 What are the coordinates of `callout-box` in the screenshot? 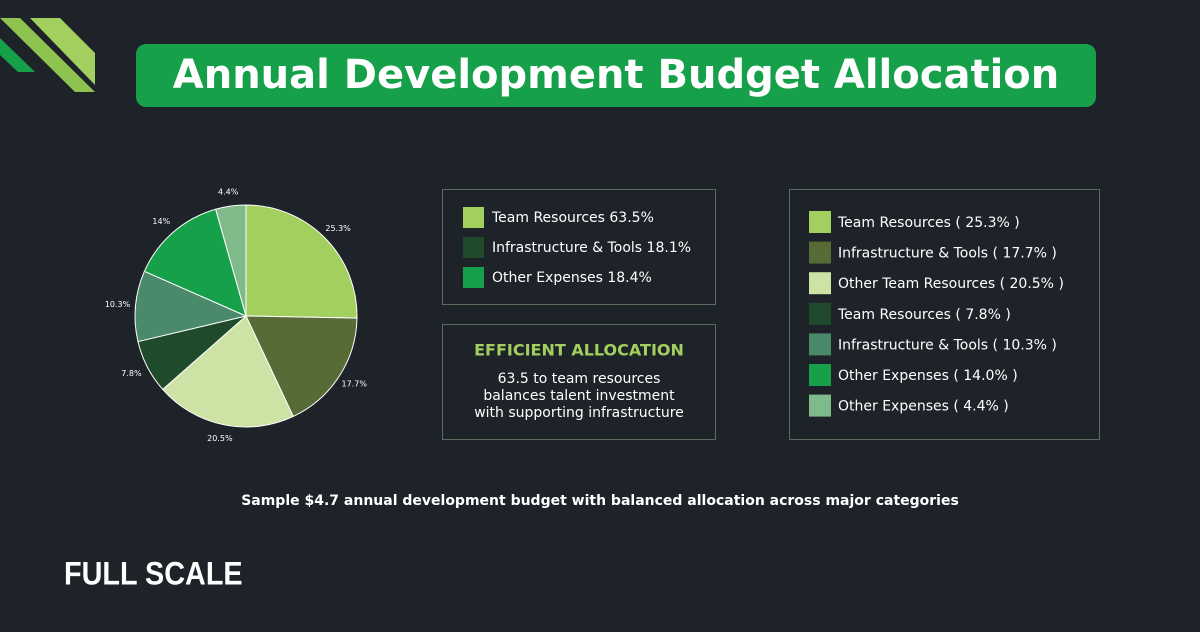 It's located at (579, 382).